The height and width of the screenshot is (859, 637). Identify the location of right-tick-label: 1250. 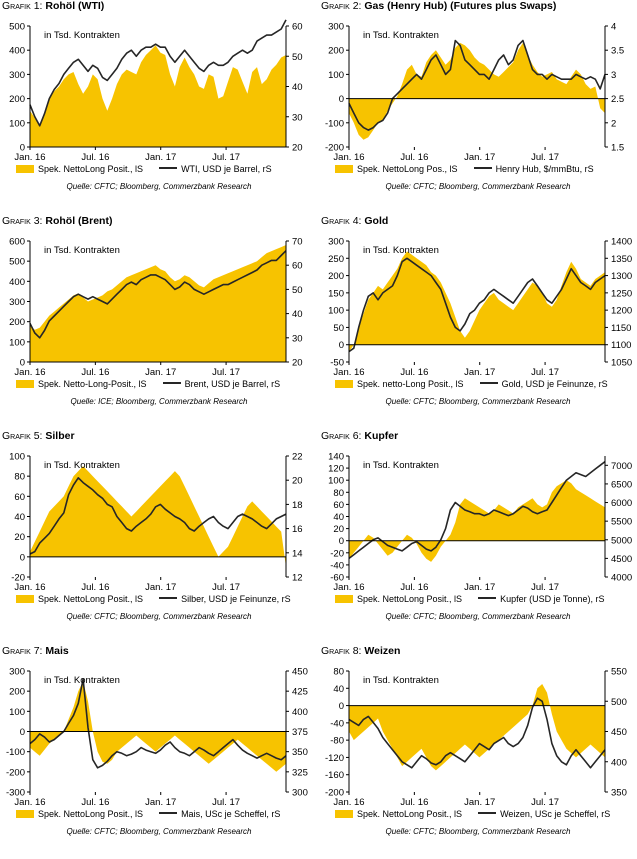
(621, 293).